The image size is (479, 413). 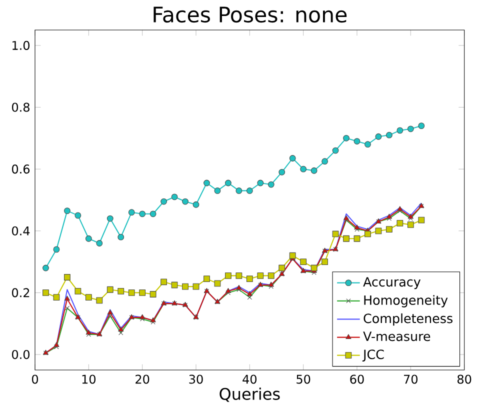 What do you see at coordinates (250, 395) in the screenshot?
I see `x-axis-title: Queries` at bounding box center [250, 395].